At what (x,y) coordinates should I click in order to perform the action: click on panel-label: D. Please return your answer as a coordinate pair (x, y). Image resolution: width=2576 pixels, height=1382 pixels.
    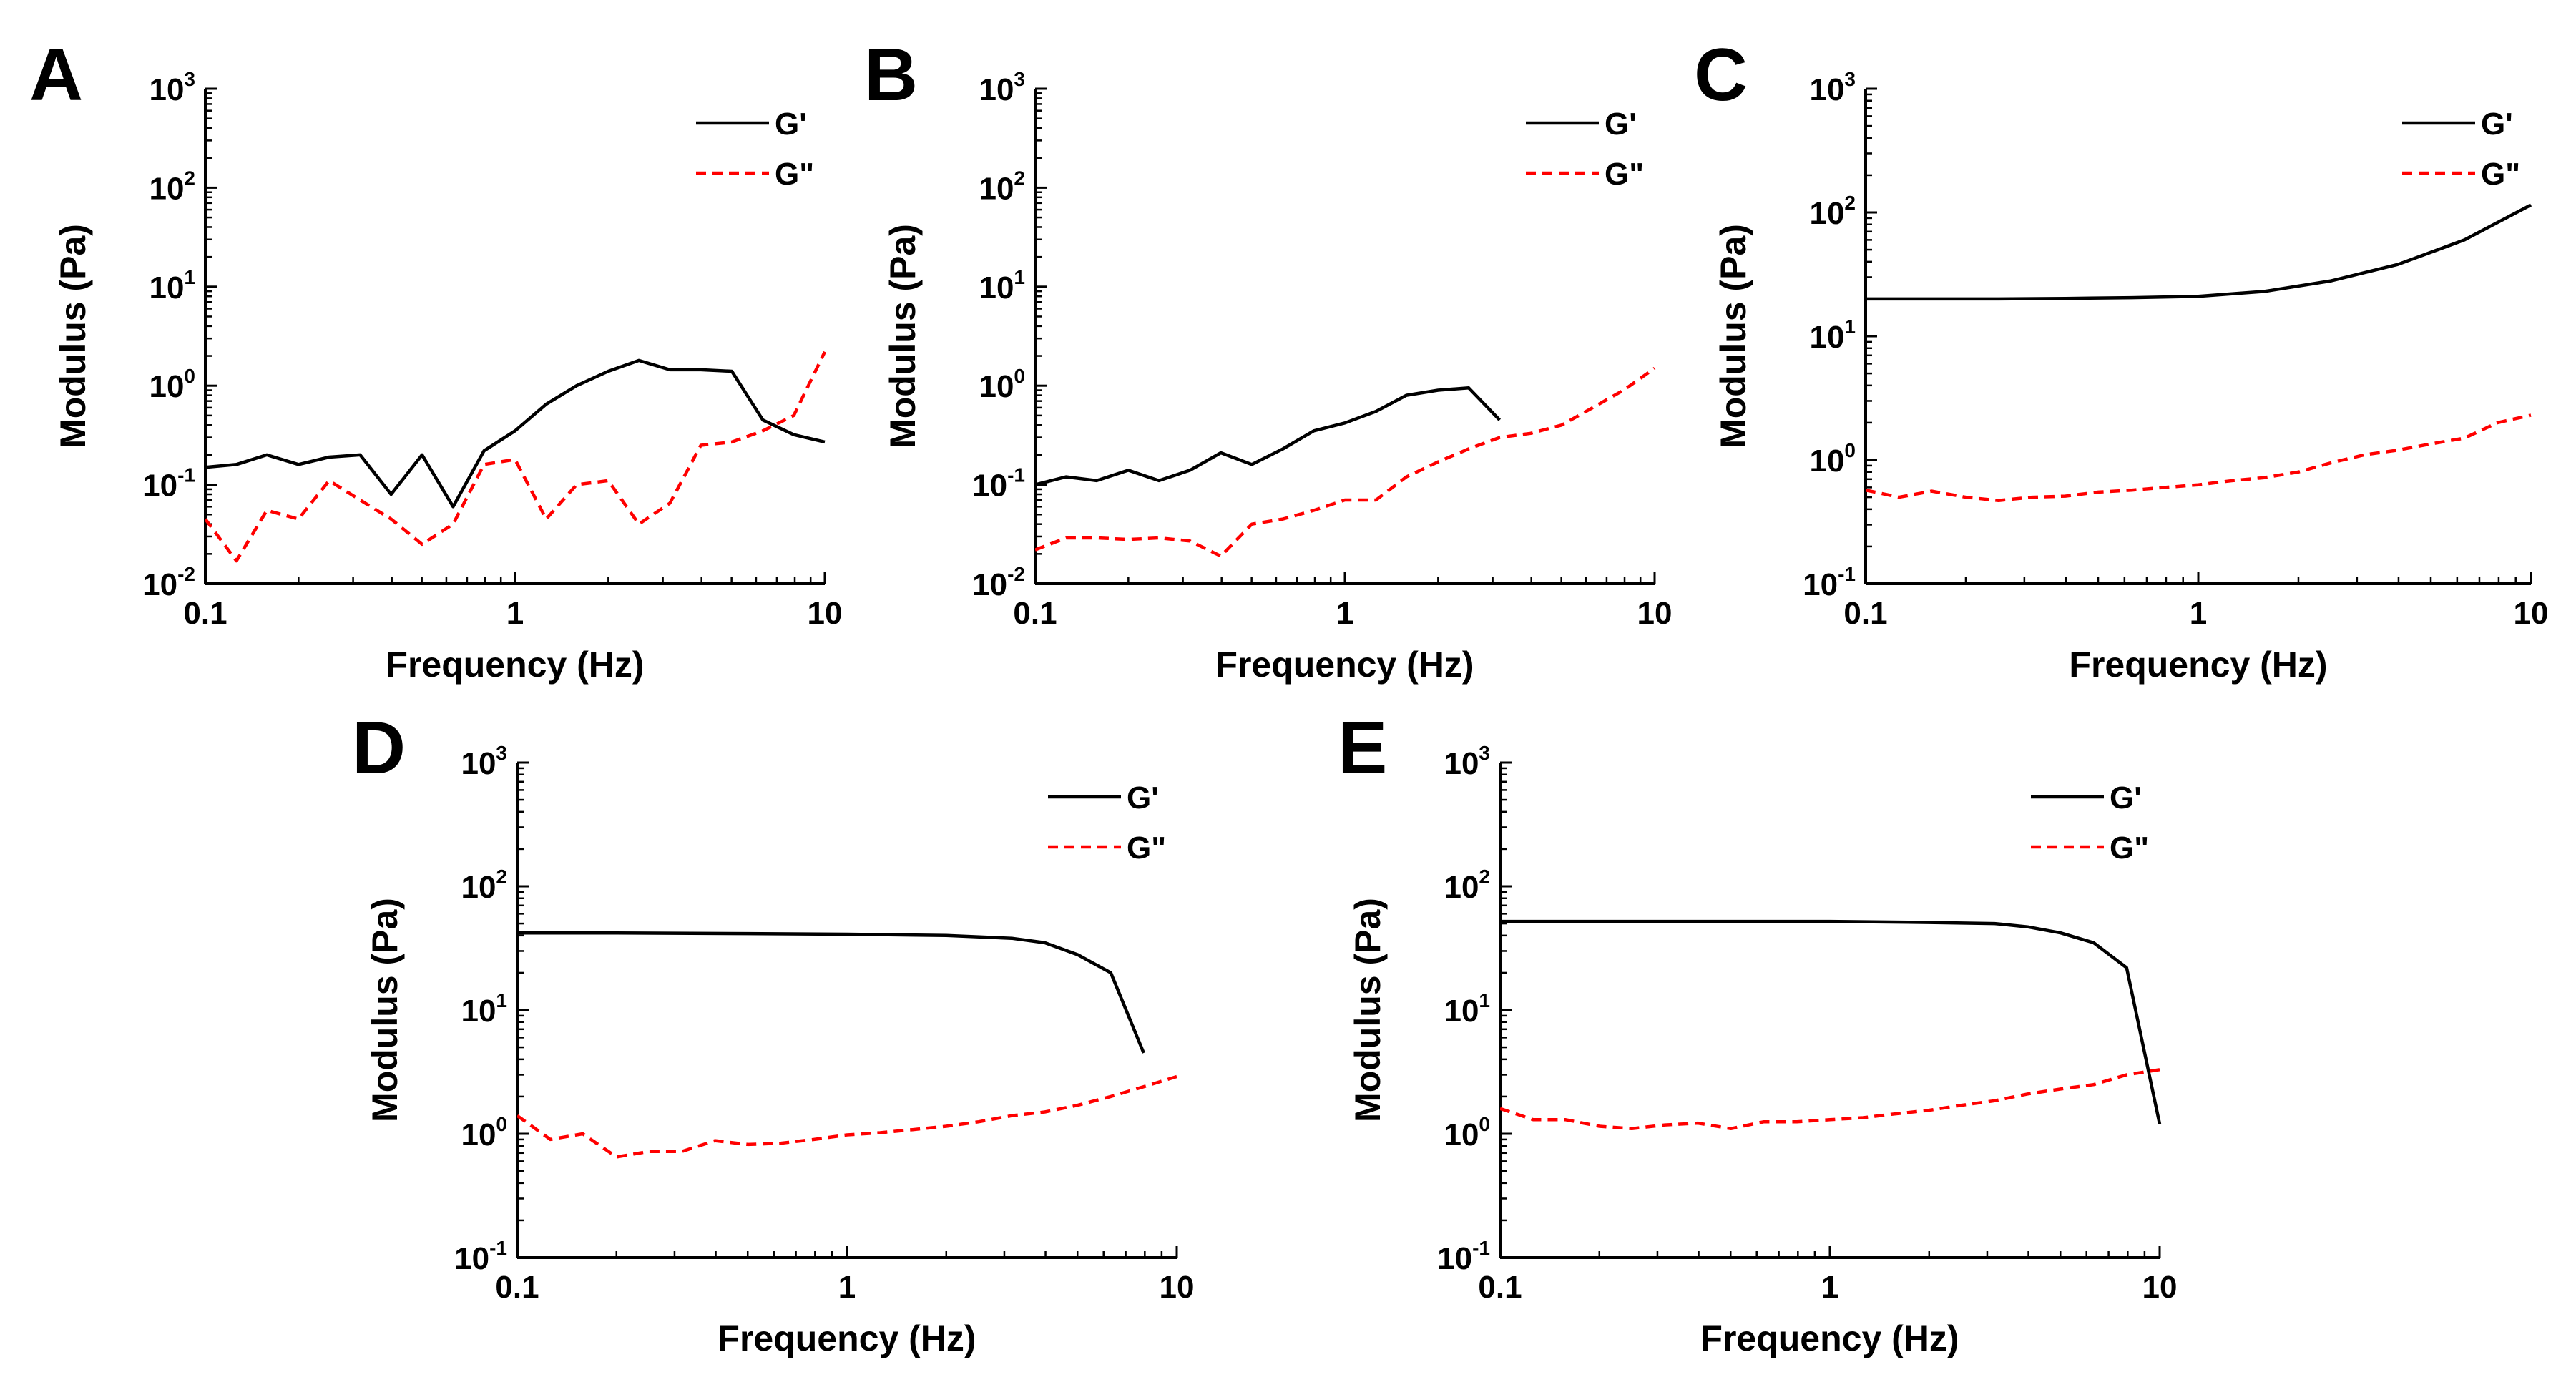
    Looking at the image, I should click on (379, 749).